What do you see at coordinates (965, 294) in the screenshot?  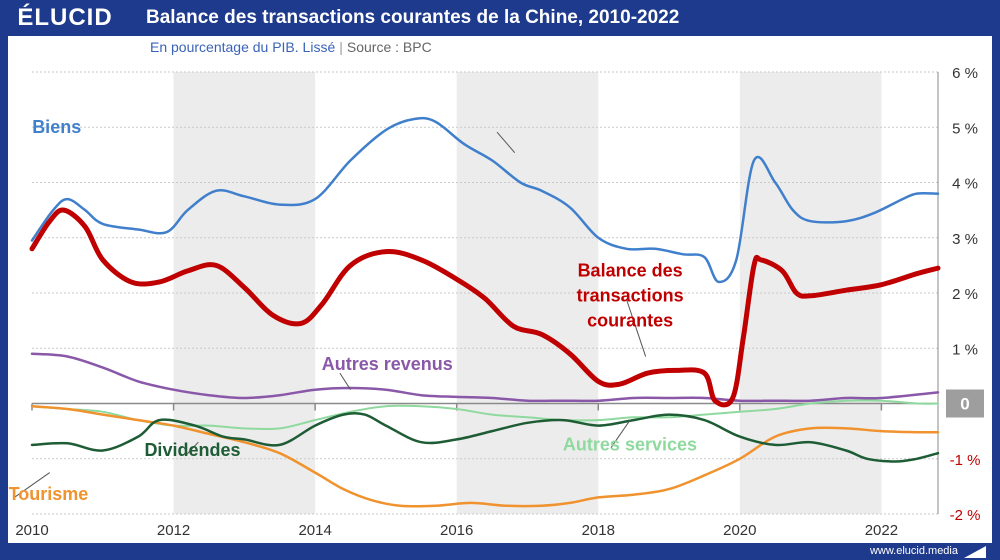 I see `y-tick-label: 2 %` at bounding box center [965, 294].